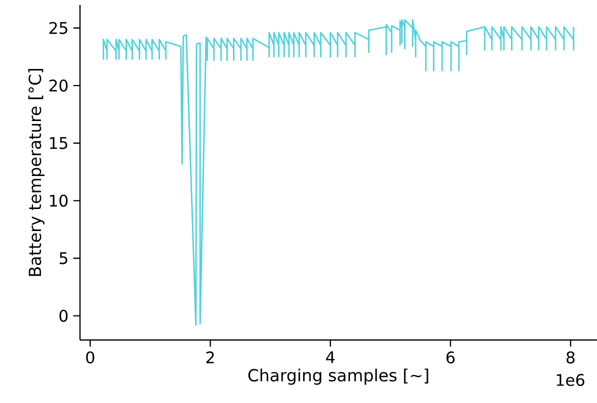  I want to click on y-tick-label: 0, so click(63, 316).